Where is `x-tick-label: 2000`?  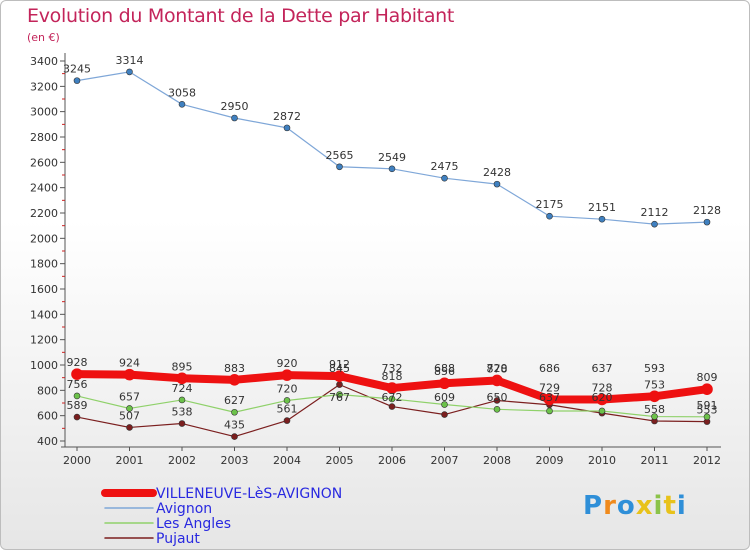 x-tick-label: 2000 is located at coordinates (77, 460).